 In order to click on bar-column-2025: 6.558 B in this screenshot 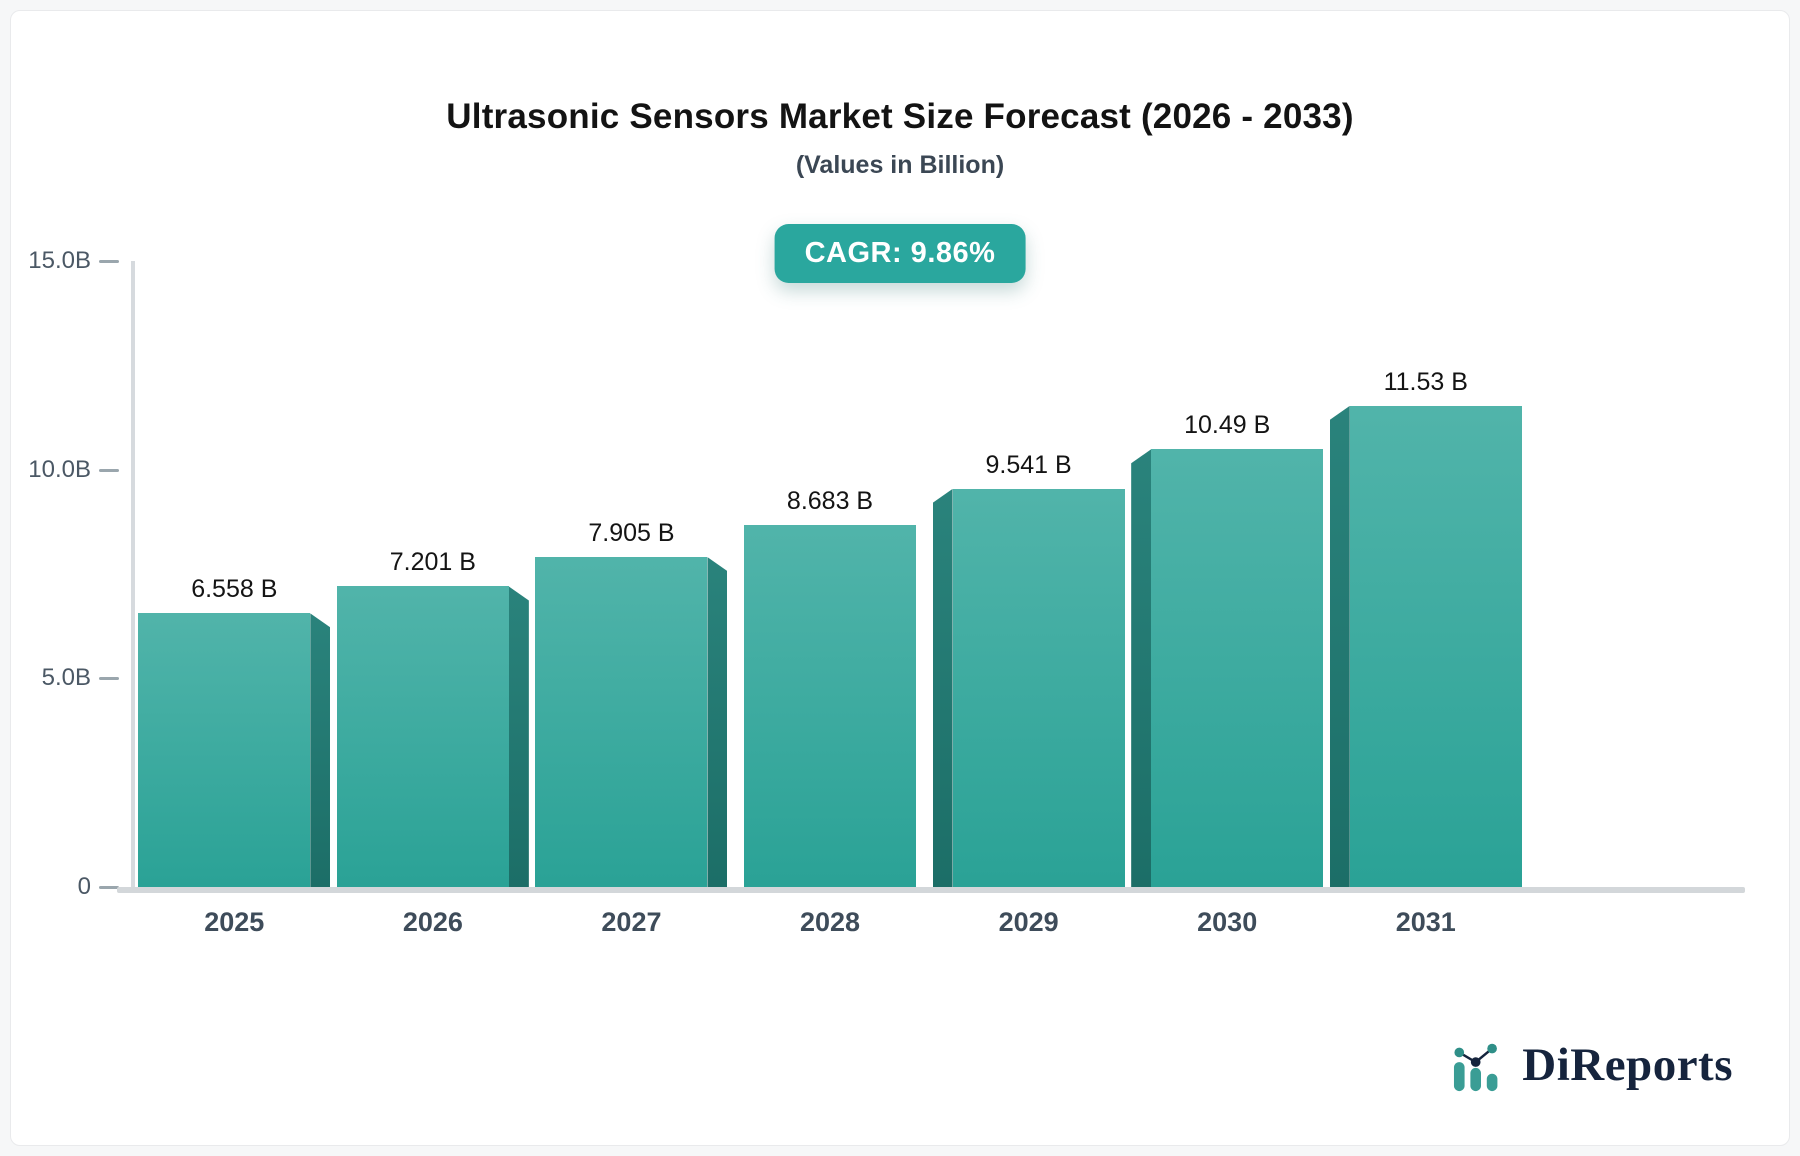, I will do `click(234, 574)`.